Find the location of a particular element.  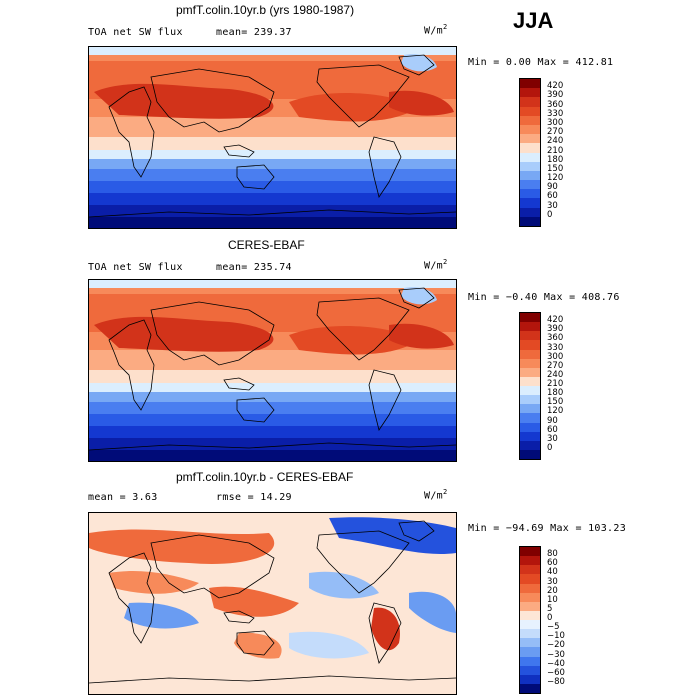

colorbar-tick-label: 390 is located at coordinates (555, 95).